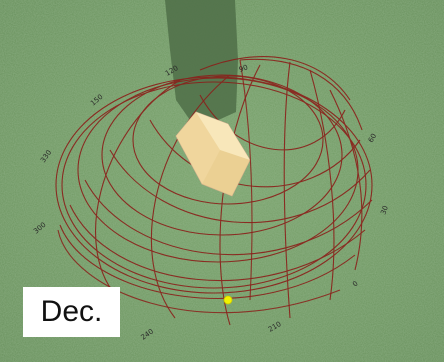 Image resolution: width=444 pixels, height=362 pixels. I want to click on building-shadow, so click(201, 61).